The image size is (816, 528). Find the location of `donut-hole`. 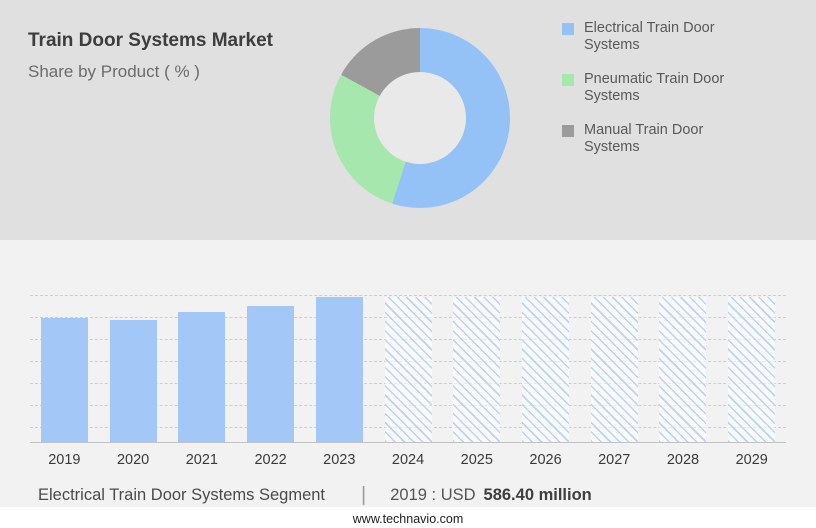

donut-hole is located at coordinates (420, 118).